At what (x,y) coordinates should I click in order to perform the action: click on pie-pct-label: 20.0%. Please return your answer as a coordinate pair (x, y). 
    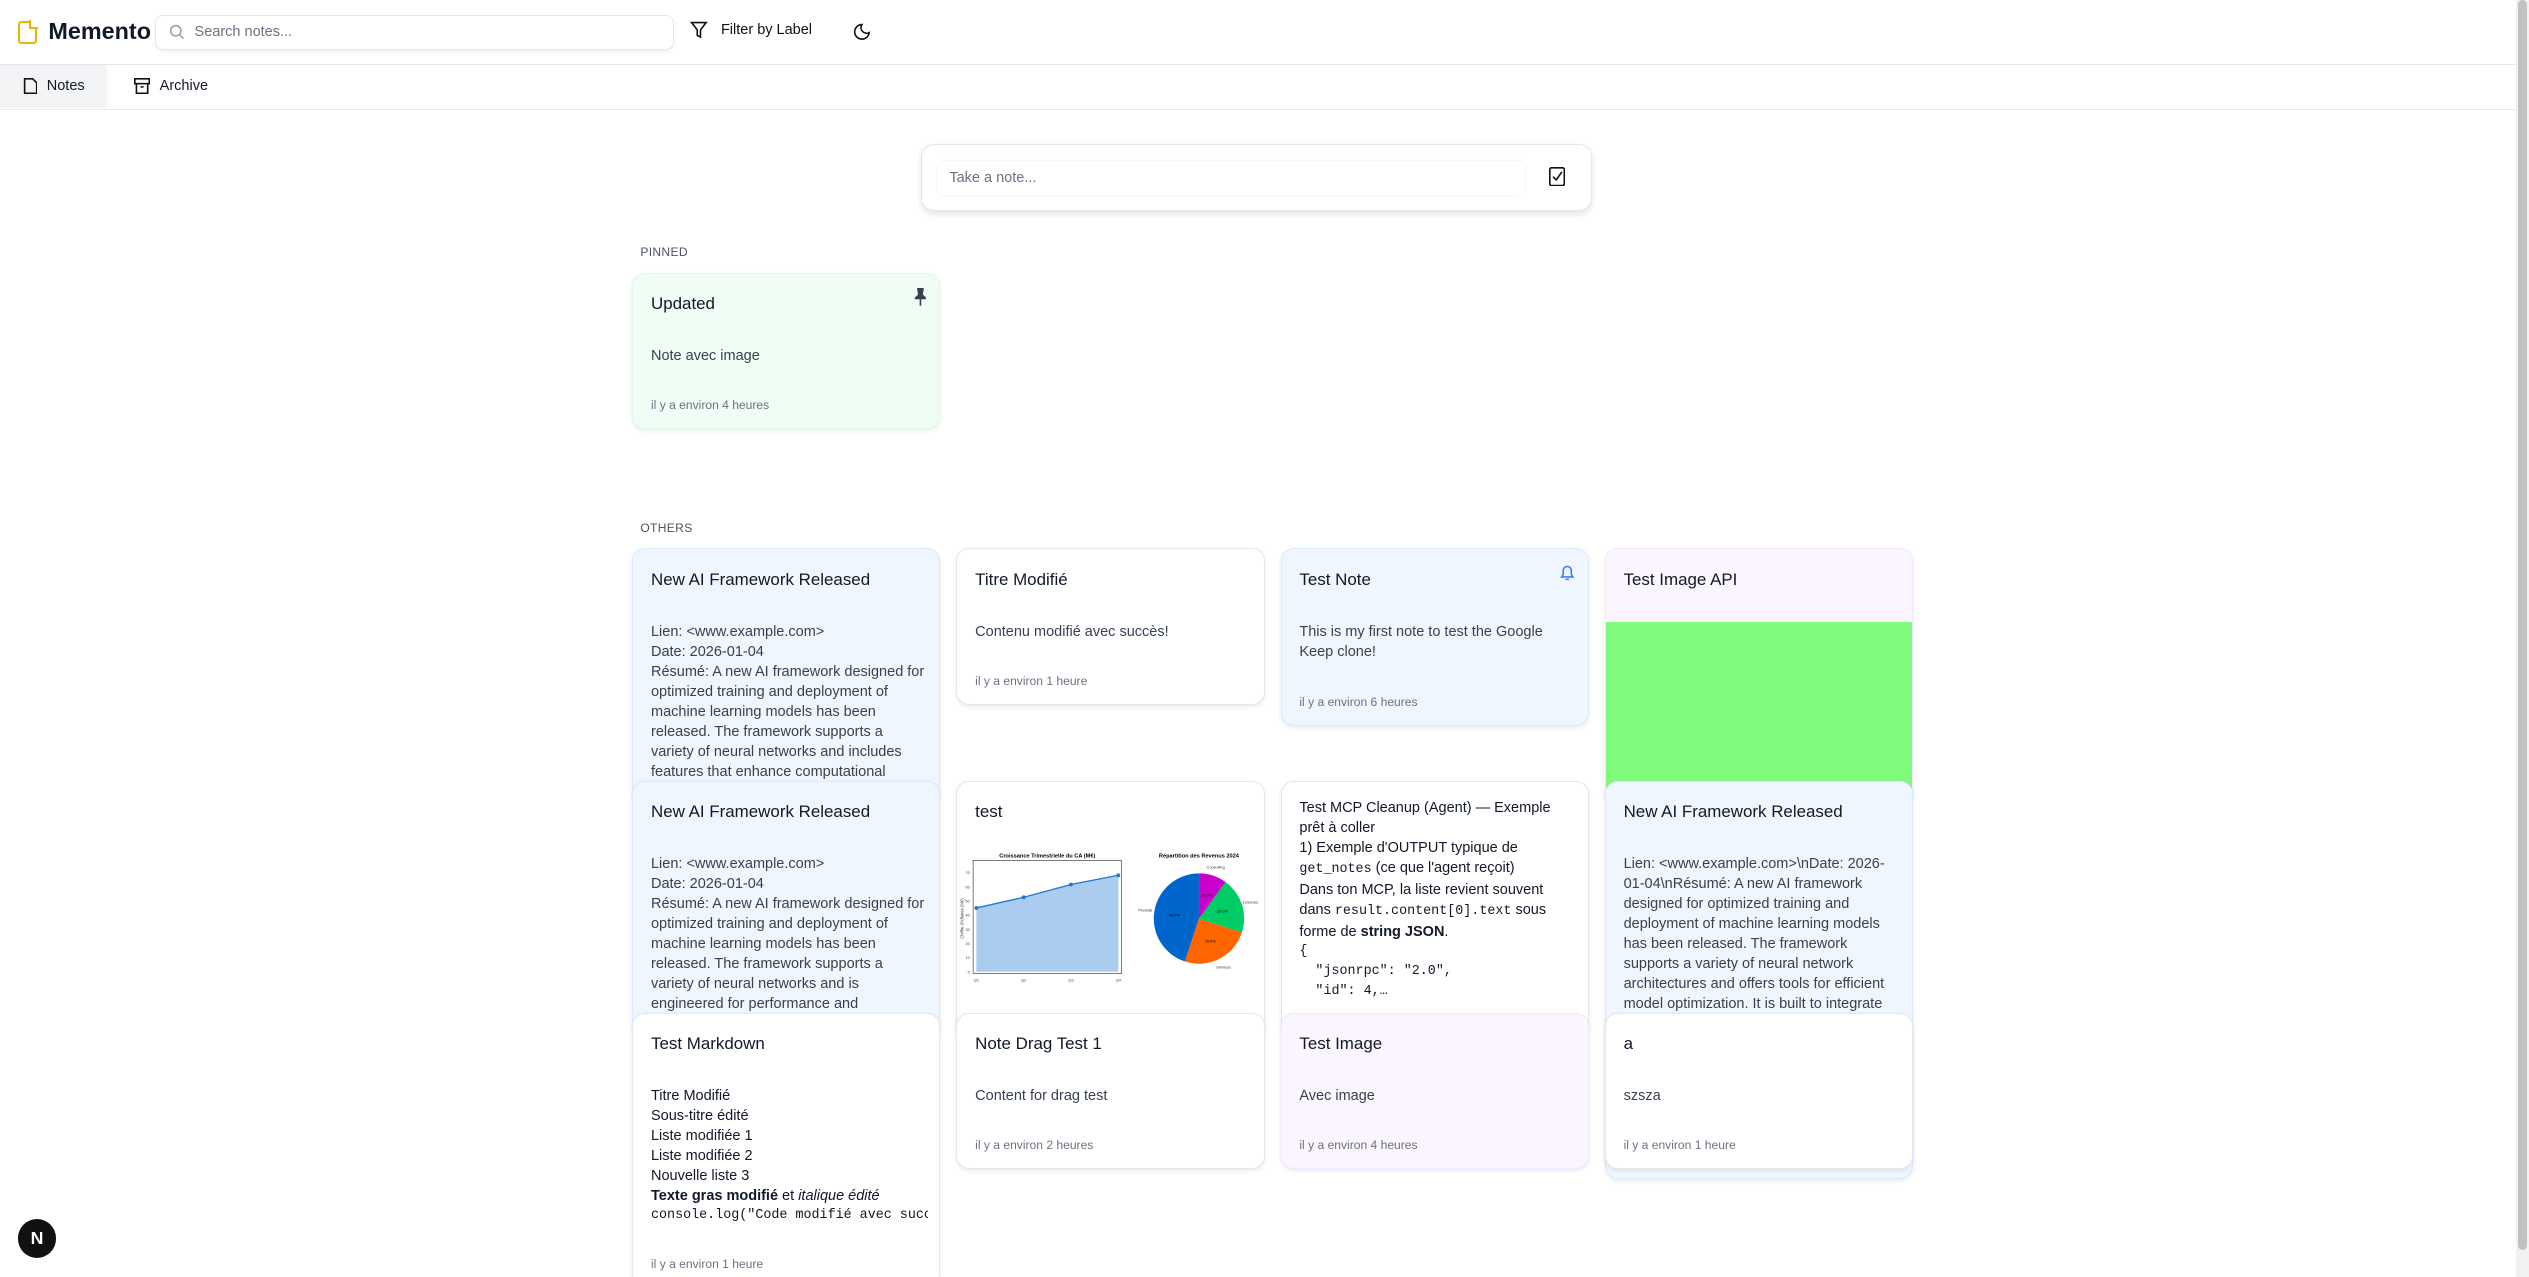
    Looking at the image, I should click on (1224, 911).